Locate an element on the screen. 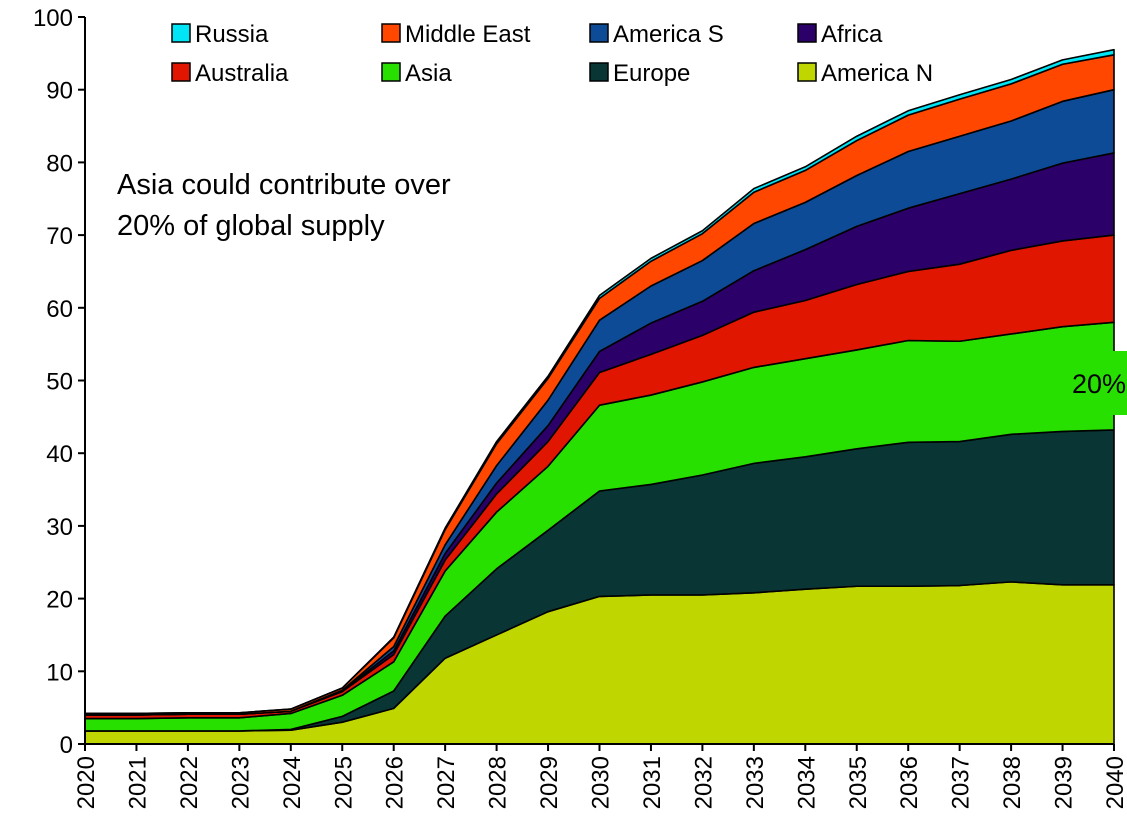  y-tick-label: 20 is located at coordinates (59, 600).